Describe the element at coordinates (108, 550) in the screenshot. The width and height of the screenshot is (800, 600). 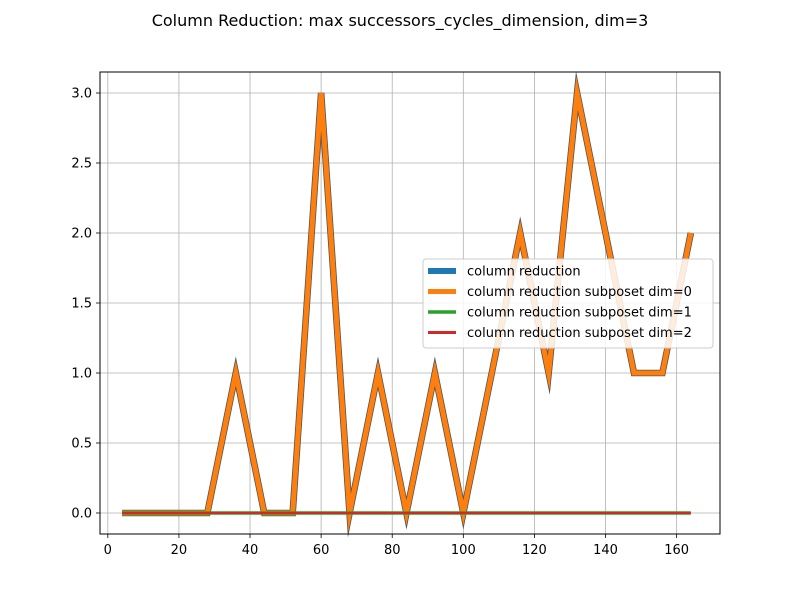
I see `x-tick-label: 0` at that location.